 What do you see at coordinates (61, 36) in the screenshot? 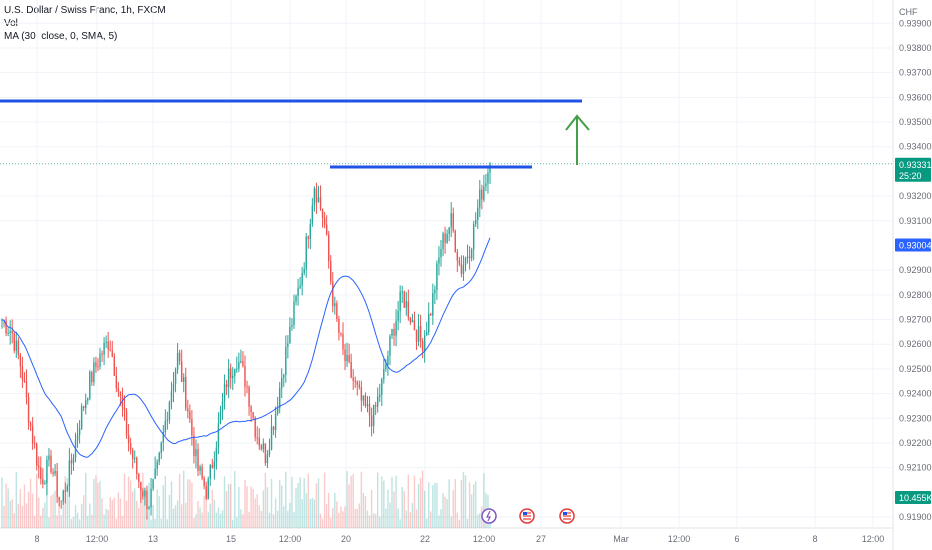
I see `ma-indicator-label: MA (30, close, 0, SMA, 5)` at bounding box center [61, 36].